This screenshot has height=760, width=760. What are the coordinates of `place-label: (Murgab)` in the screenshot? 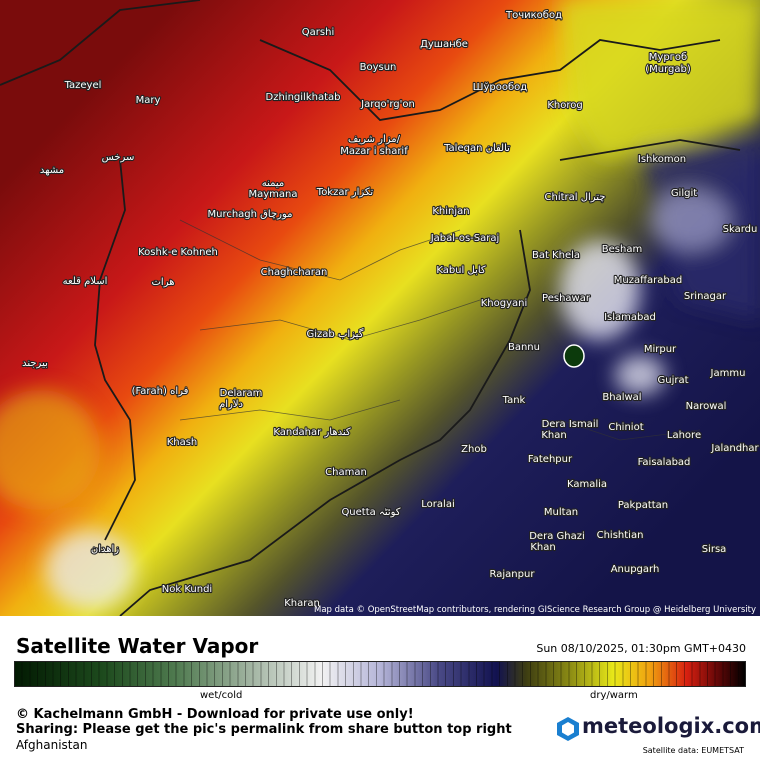 It's located at (668, 69).